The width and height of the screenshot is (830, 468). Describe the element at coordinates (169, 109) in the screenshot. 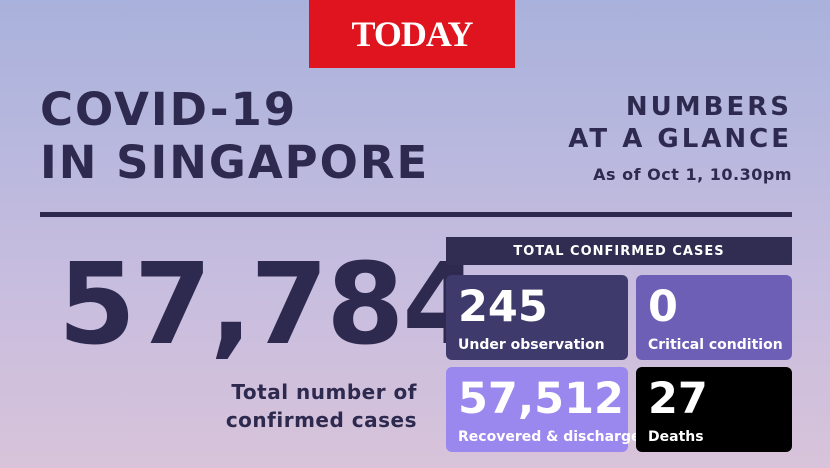

I see `title: COVID-19` at that location.